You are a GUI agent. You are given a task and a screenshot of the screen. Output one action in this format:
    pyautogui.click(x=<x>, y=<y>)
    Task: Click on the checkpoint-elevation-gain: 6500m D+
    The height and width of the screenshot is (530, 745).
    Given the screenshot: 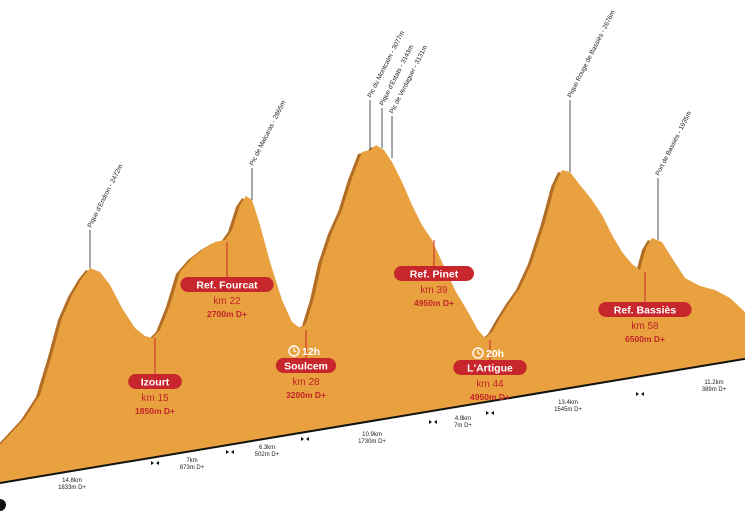 What is the action you would take?
    pyautogui.click(x=645, y=339)
    